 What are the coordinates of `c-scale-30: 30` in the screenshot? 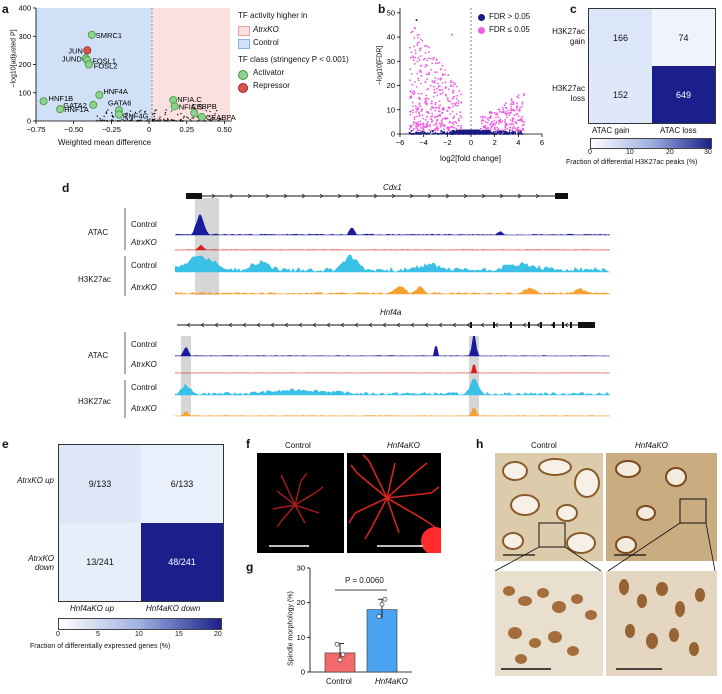 It's located at (708, 152).